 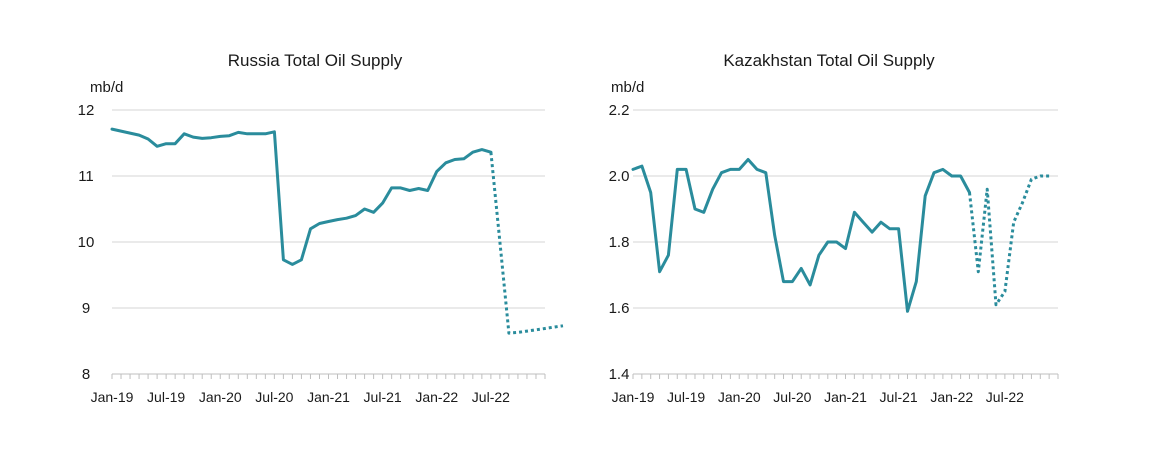 I want to click on y-tick-label: 10, so click(x=86, y=242).